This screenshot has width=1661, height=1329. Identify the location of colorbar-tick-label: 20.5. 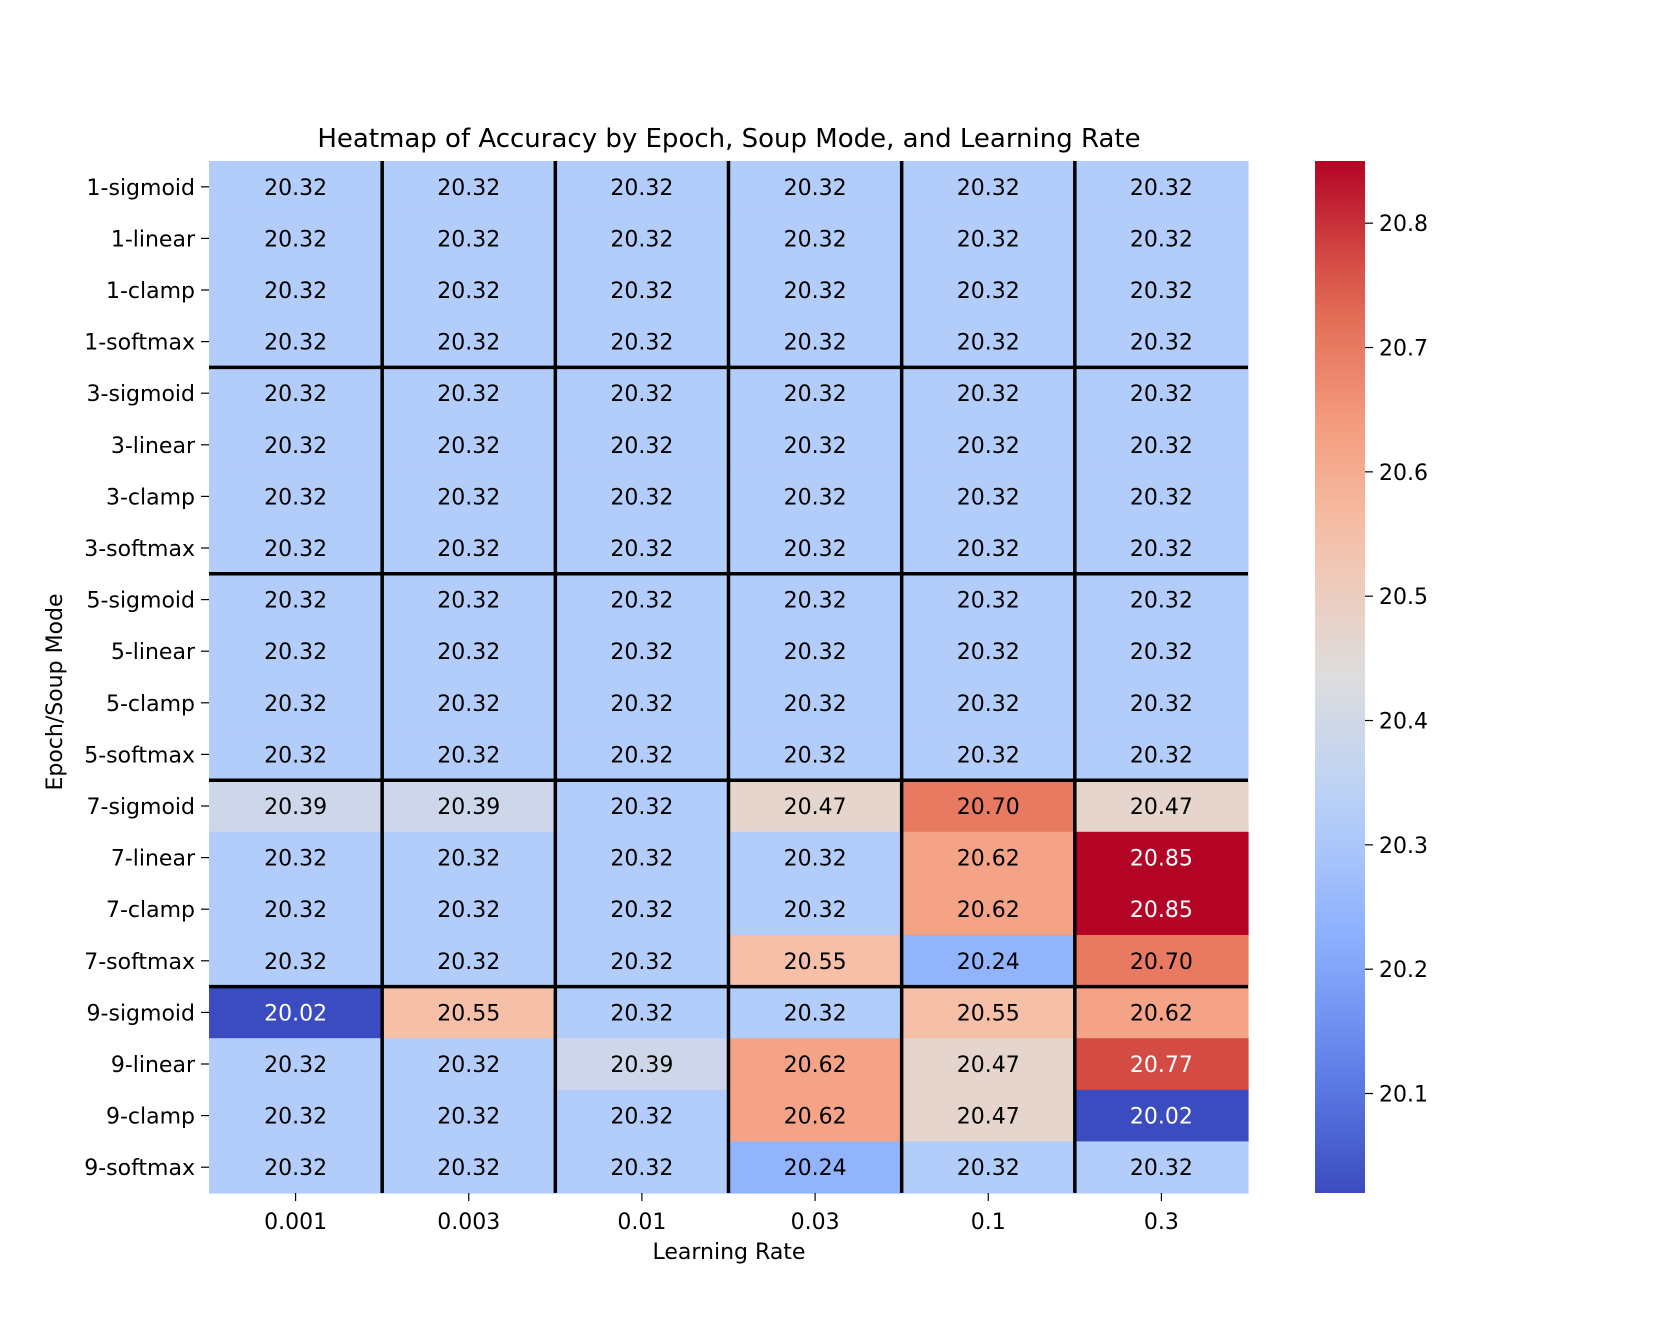
(1403, 597).